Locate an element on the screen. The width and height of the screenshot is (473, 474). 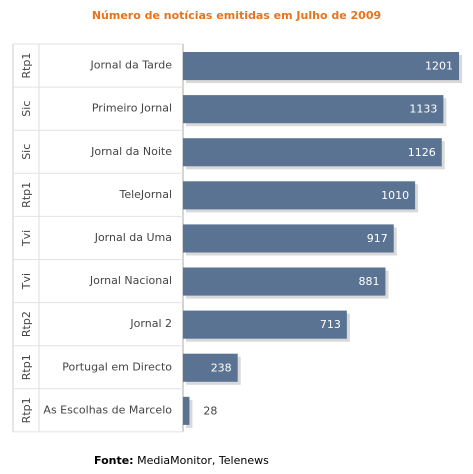
source-note: Fonte: MediaMonitor, Telenews is located at coordinates (181, 460).